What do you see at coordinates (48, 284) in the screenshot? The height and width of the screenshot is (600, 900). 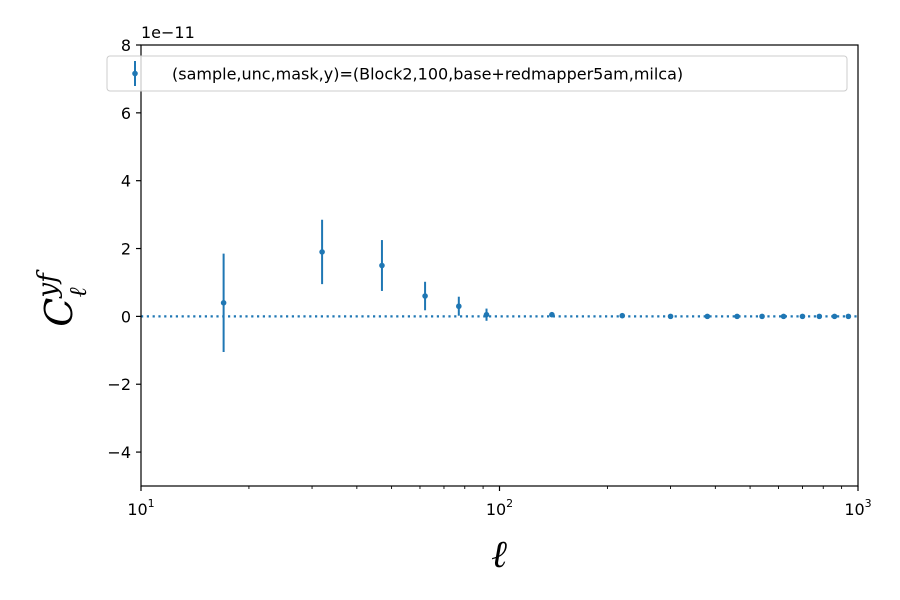 I see `y-axis-label-superscript: yf` at bounding box center [48, 284].